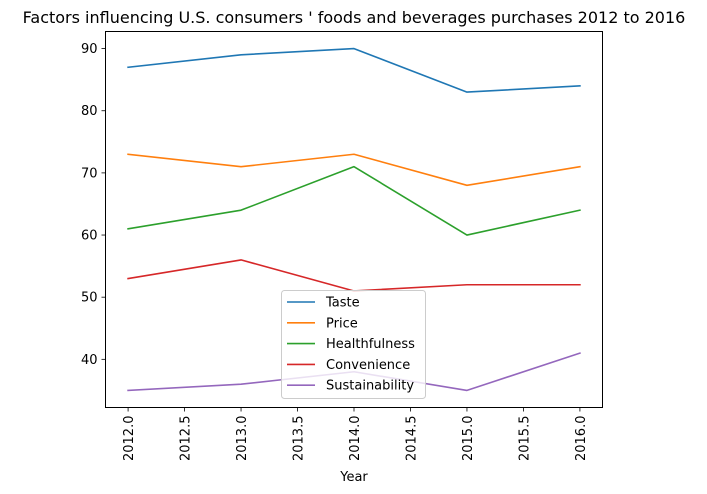  What do you see at coordinates (89, 236) in the screenshot?
I see `y-tick-label: 60` at bounding box center [89, 236].